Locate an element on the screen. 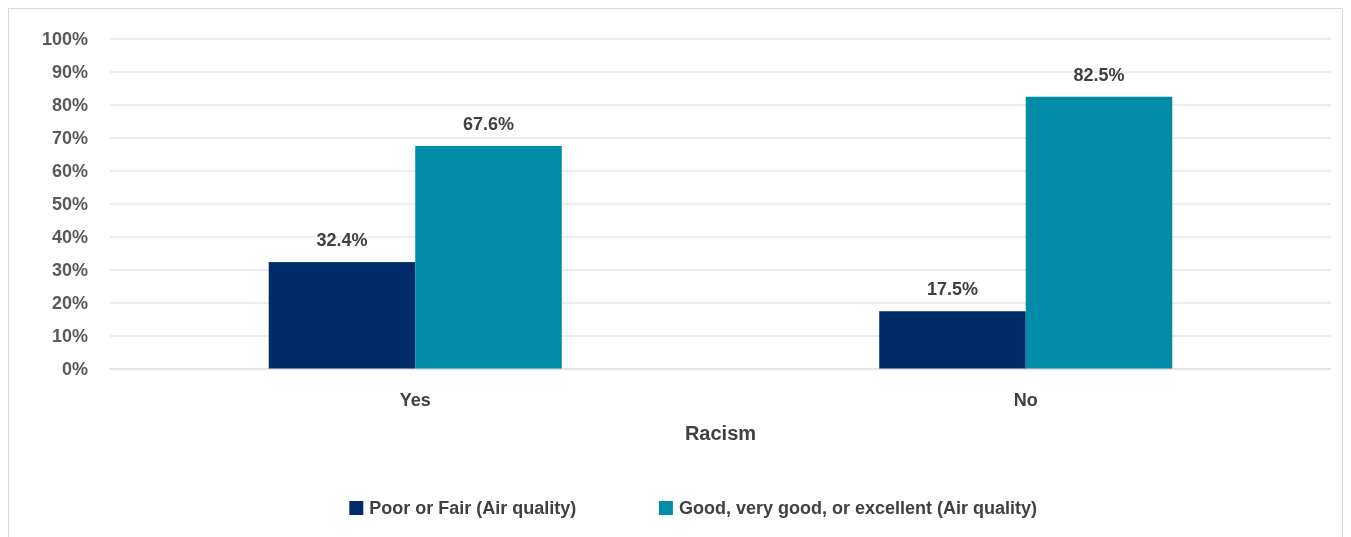 The height and width of the screenshot is (537, 1351). x-tick-label: Yes is located at coordinates (415, 400).